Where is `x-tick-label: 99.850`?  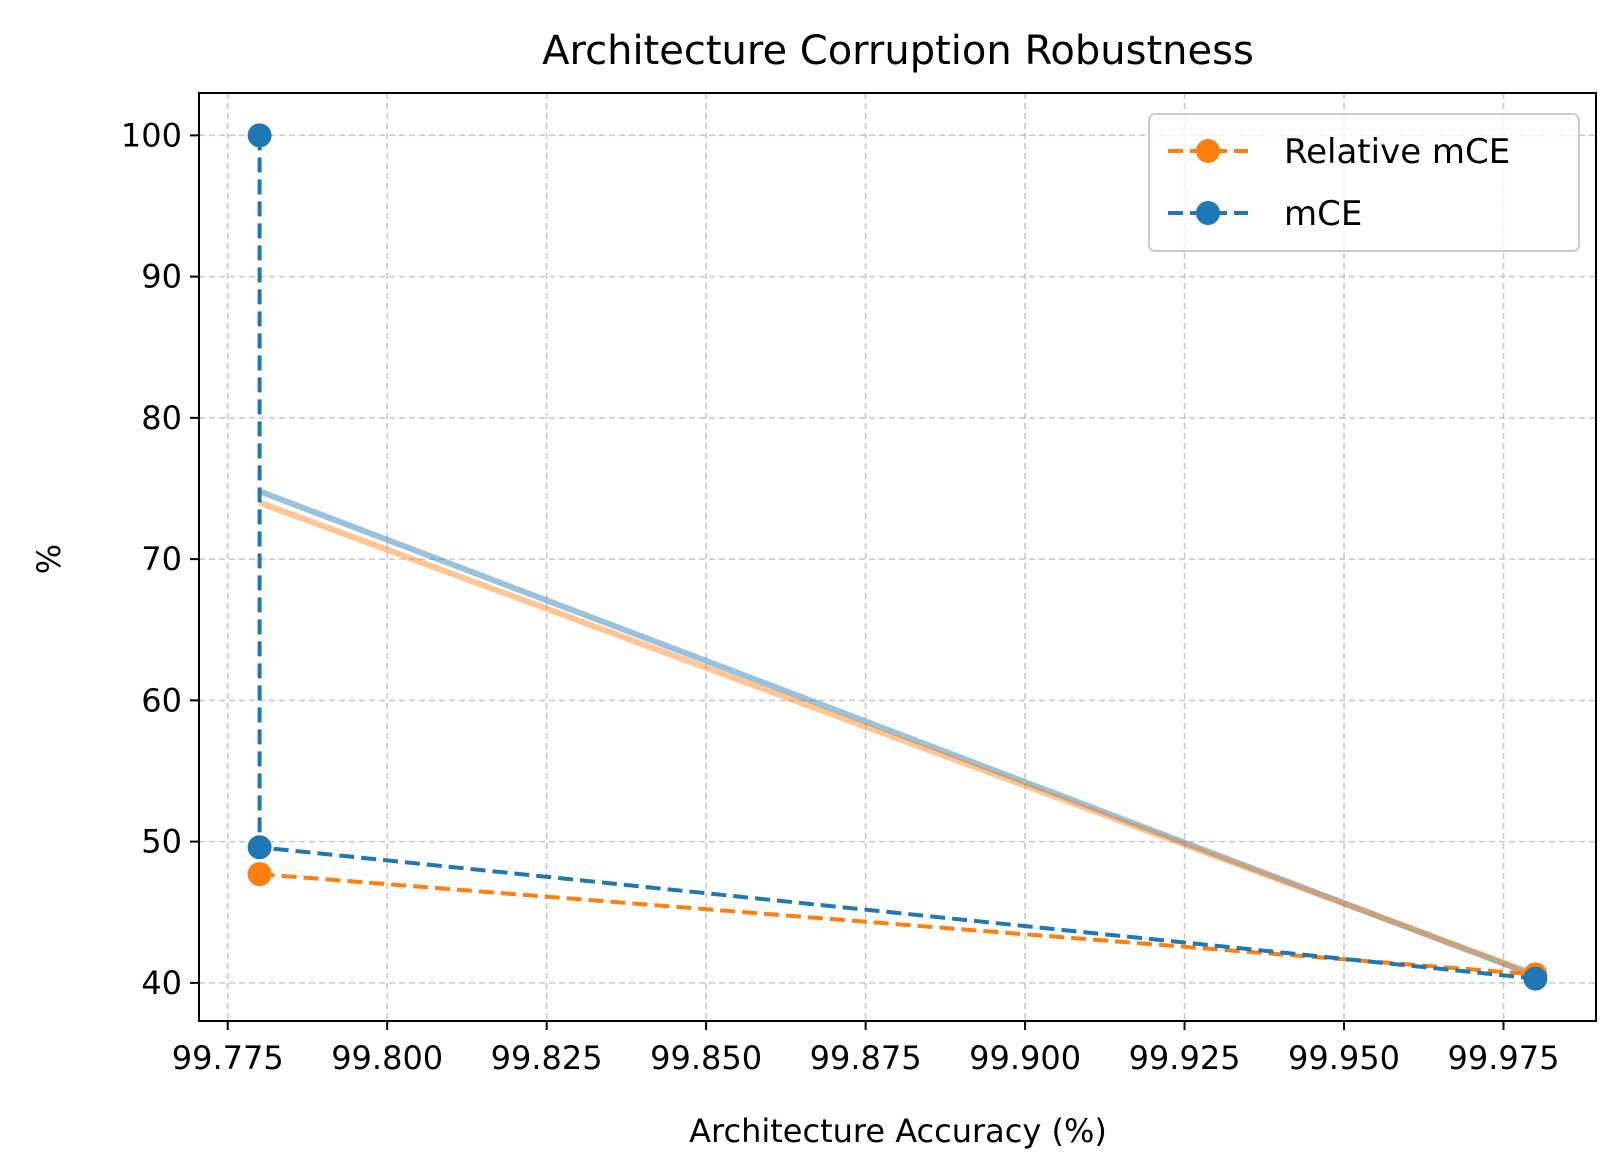 x-tick-label: 99.850 is located at coordinates (706, 1058).